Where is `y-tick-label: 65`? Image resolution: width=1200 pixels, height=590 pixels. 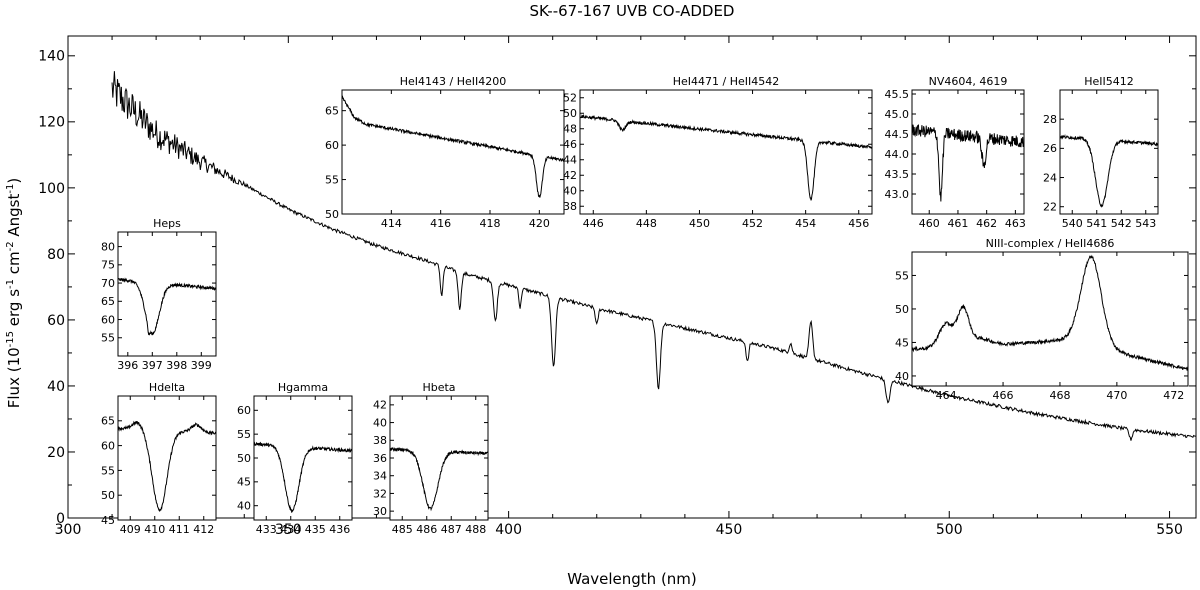
y-tick-label: 65 is located at coordinates (108, 421).